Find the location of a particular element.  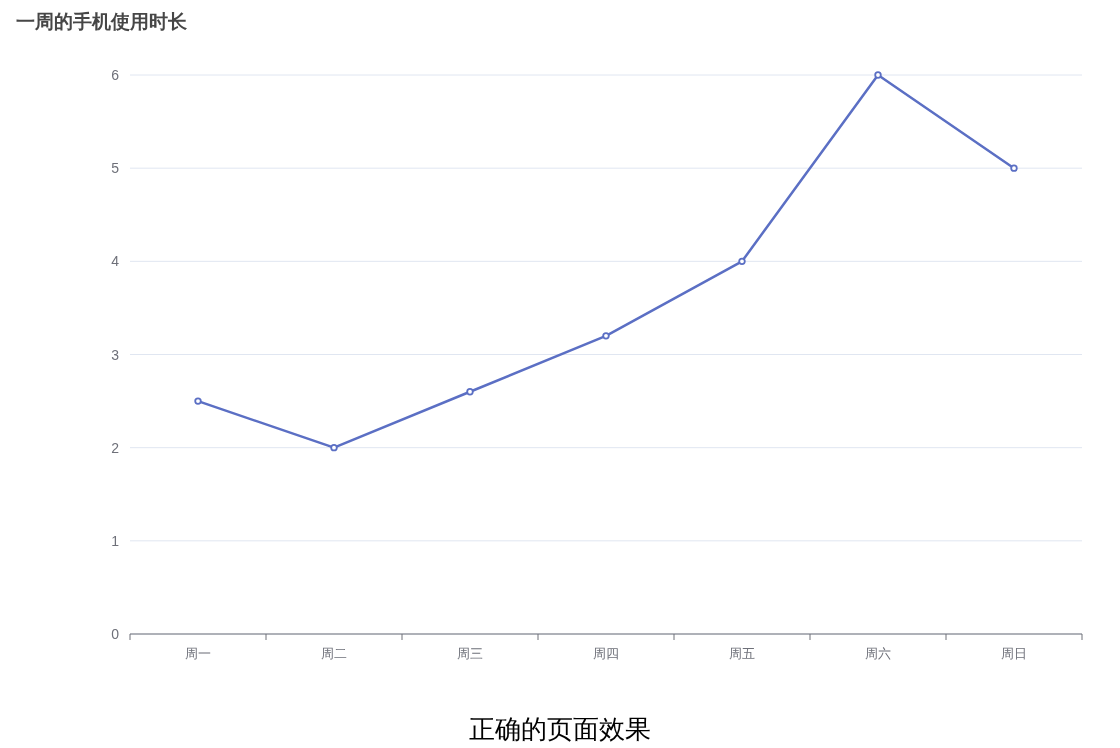

y-tick-label: 2 is located at coordinates (115, 447).